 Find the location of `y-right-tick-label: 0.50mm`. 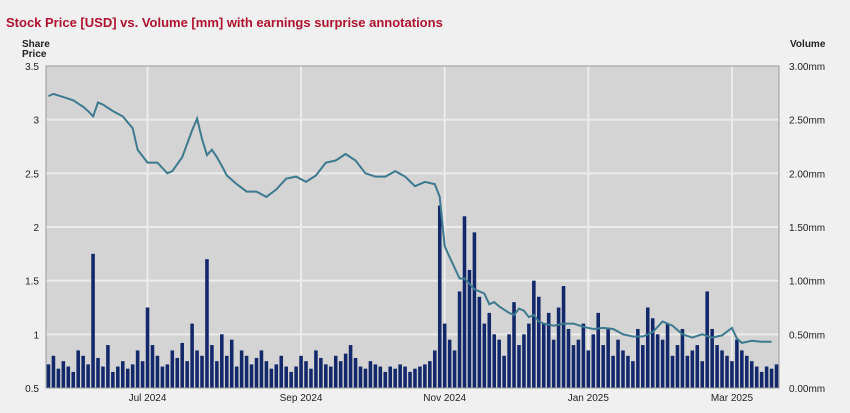

y-right-tick-label: 0.50mm is located at coordinates (807, 335).